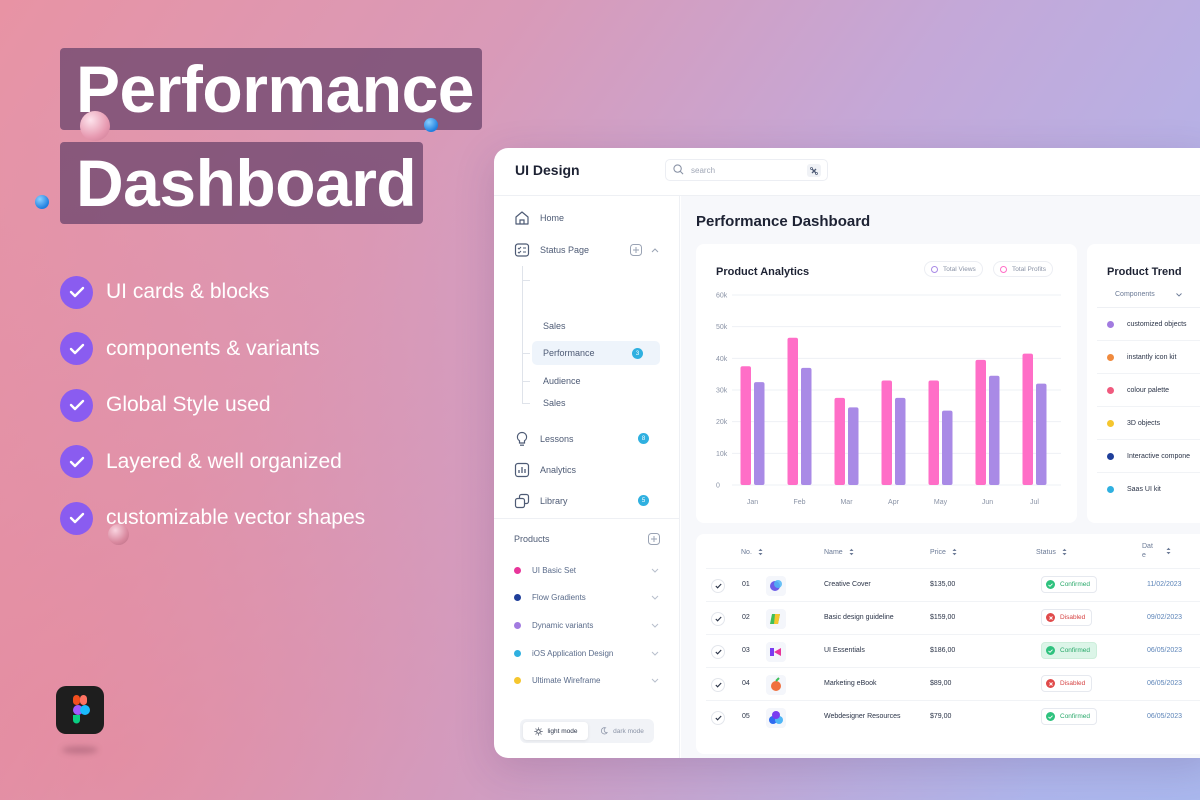 The height and width of the screenshot is (800, 1200). I want to click on legend-total-profits: Total Profits, so click(1023, 269).